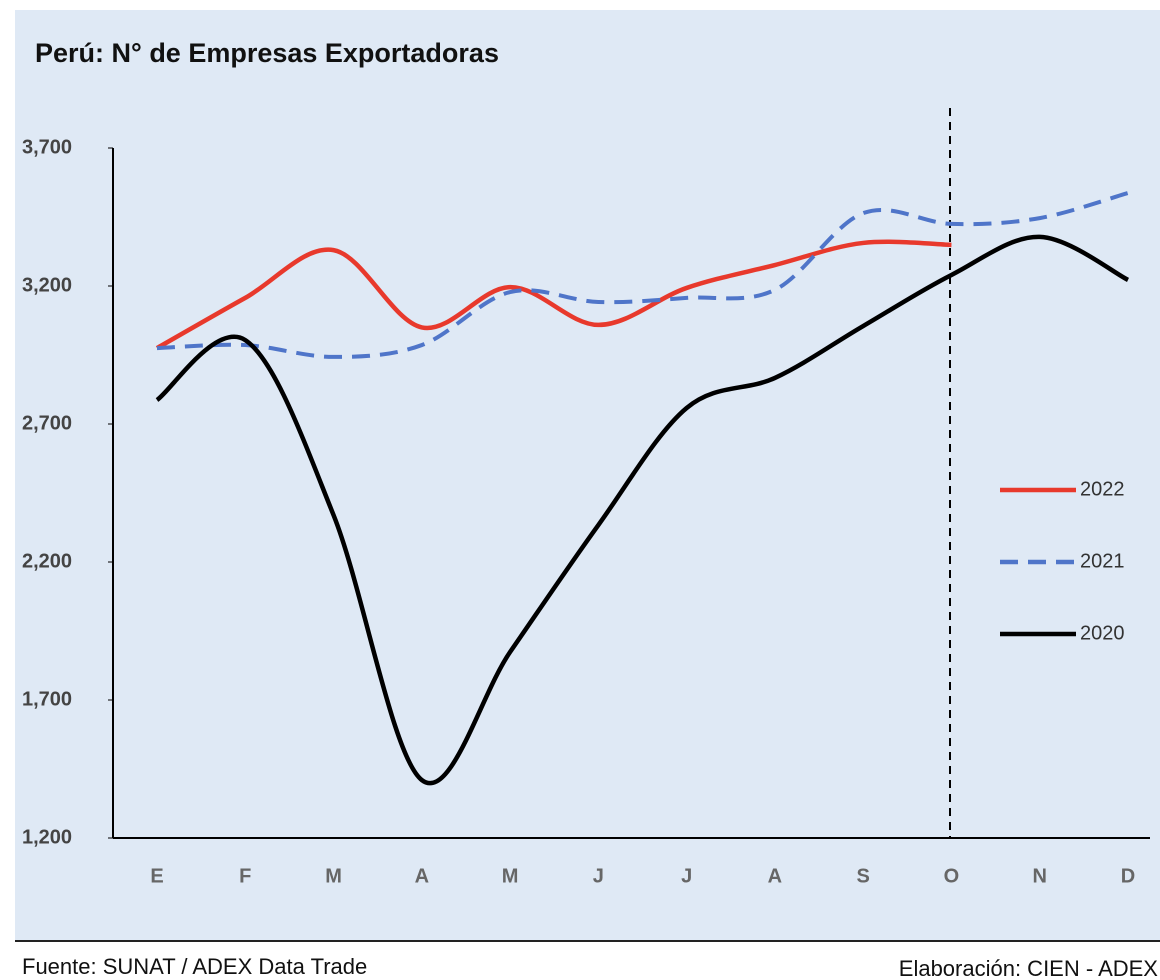  I want to click on x-tick-label: F, so click(245, 876).